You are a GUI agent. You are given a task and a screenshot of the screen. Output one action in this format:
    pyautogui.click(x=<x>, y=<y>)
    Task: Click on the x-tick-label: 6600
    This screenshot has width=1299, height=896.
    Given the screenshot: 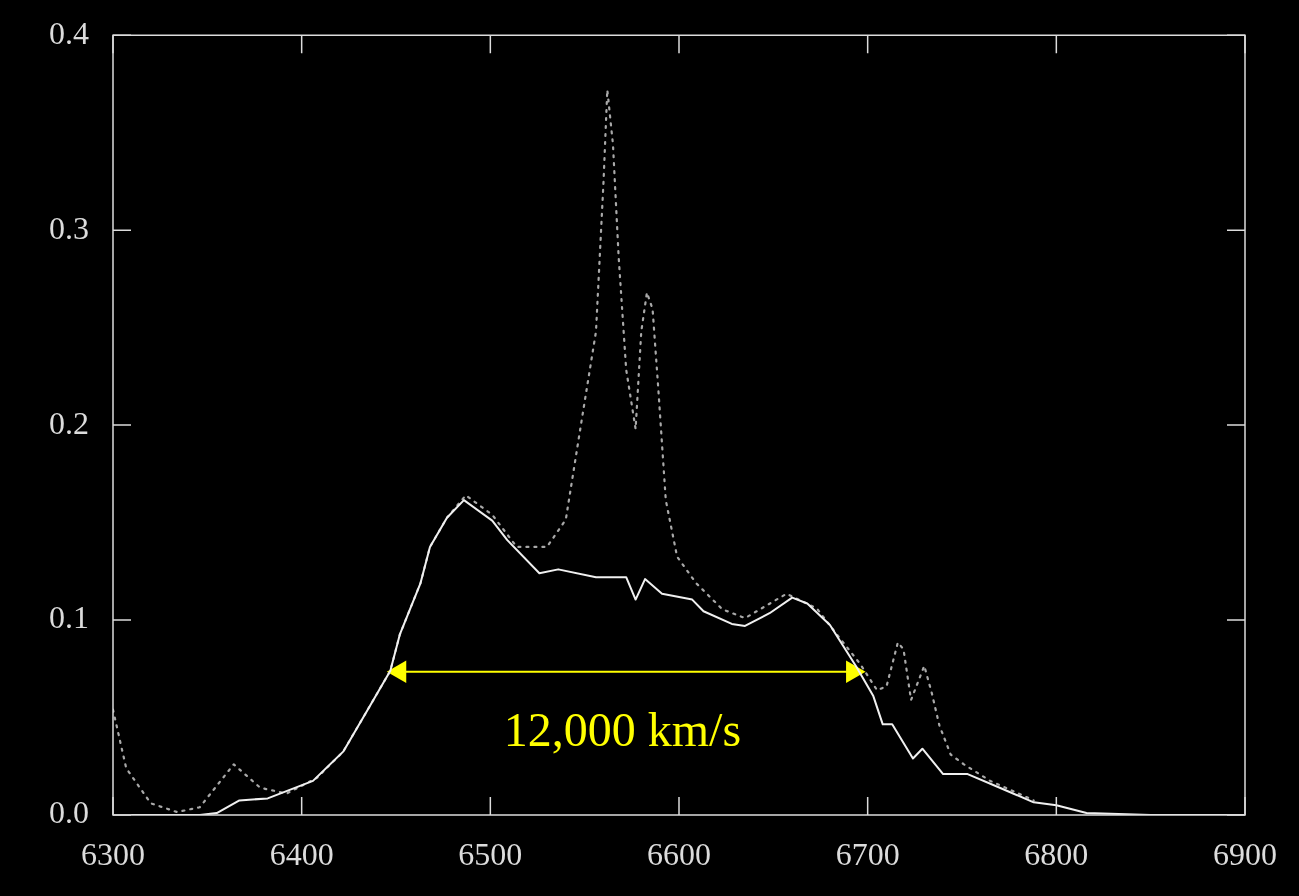 What is the action you would take?
    pyautogui.click(x=679, y=853)
    